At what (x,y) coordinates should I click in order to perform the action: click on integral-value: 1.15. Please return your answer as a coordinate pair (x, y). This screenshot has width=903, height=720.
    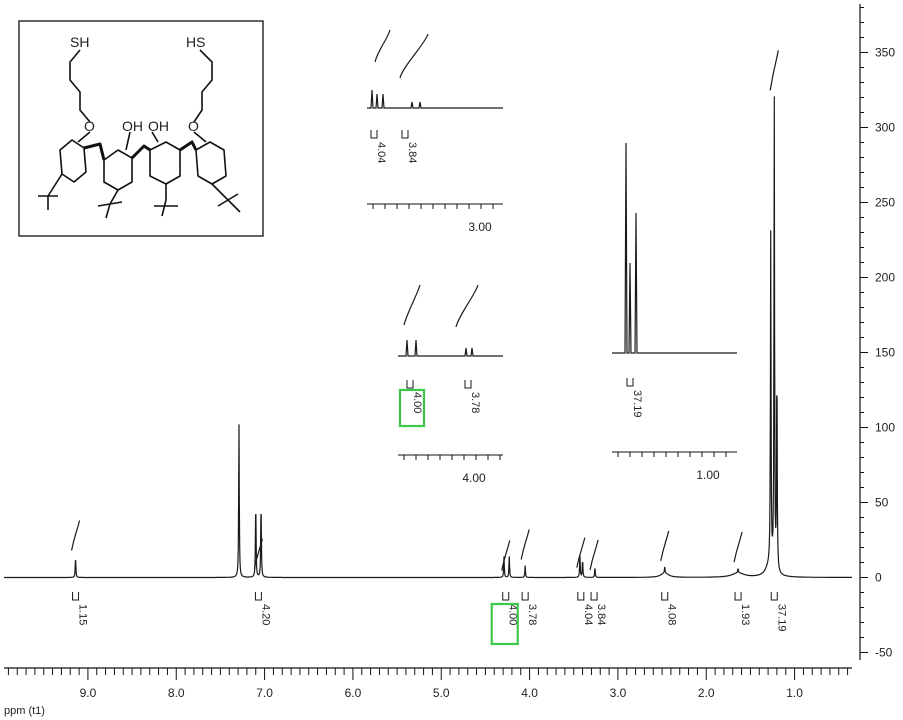
    Looking at the image, I should click on (83, 614).